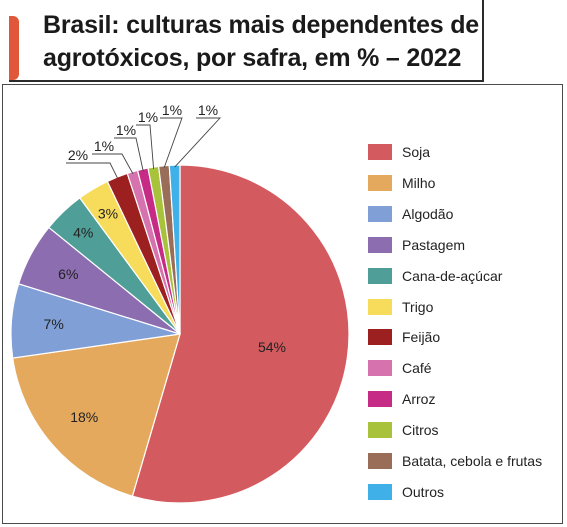 Image resolution: width=567 pixels, height=527 pixels. I want to click on legend-label: Algodão, so click(428, 213).